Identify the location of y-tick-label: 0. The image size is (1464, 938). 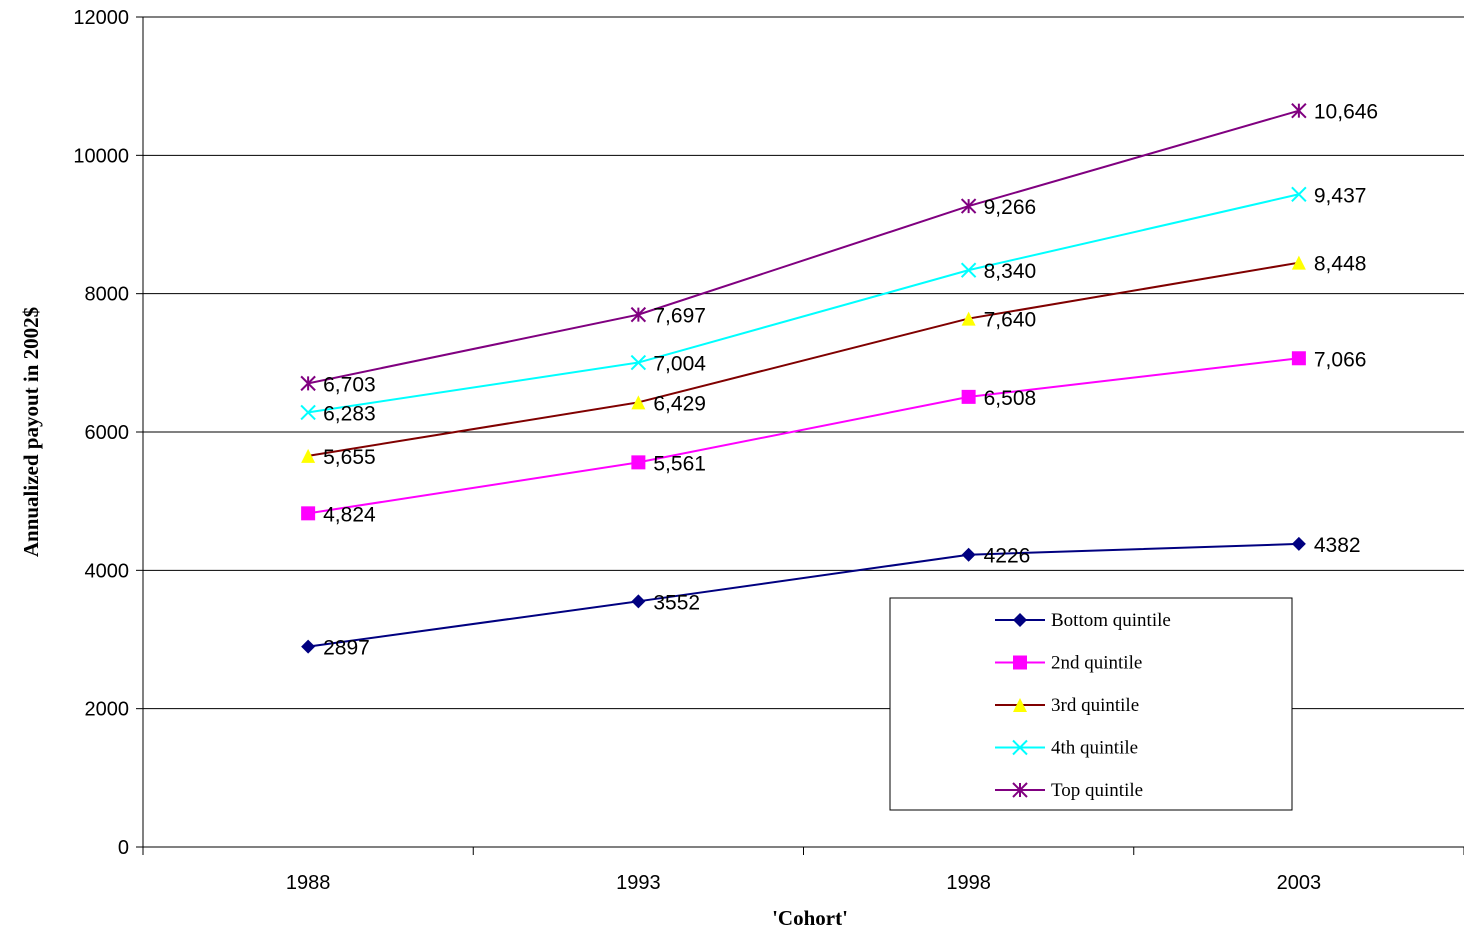
(123, 848).